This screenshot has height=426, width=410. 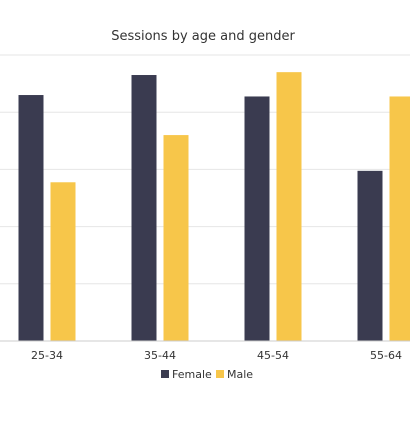 I want to click on x-tick-label: 45-54, so click(x=273, y=355).